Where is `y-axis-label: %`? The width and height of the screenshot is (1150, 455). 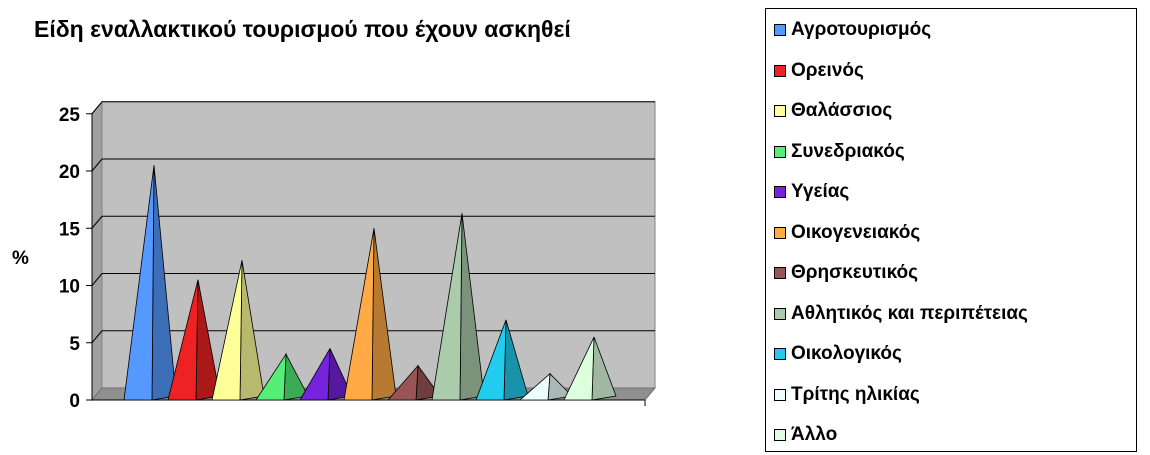 y-axis-label: % is located at coordinates (20, 258).